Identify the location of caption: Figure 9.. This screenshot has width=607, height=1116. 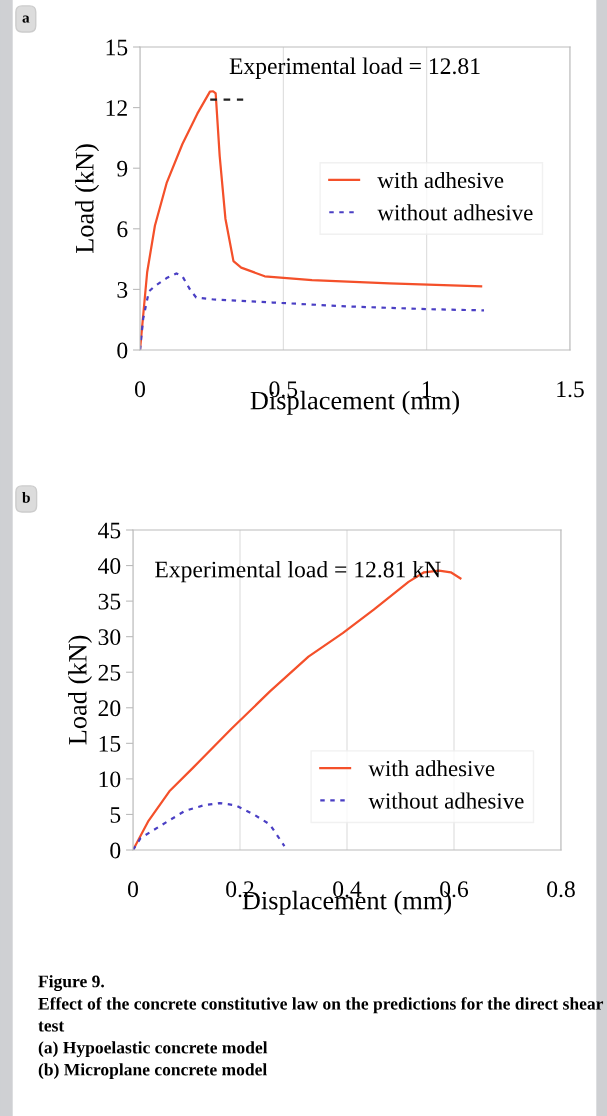
(71, 983).